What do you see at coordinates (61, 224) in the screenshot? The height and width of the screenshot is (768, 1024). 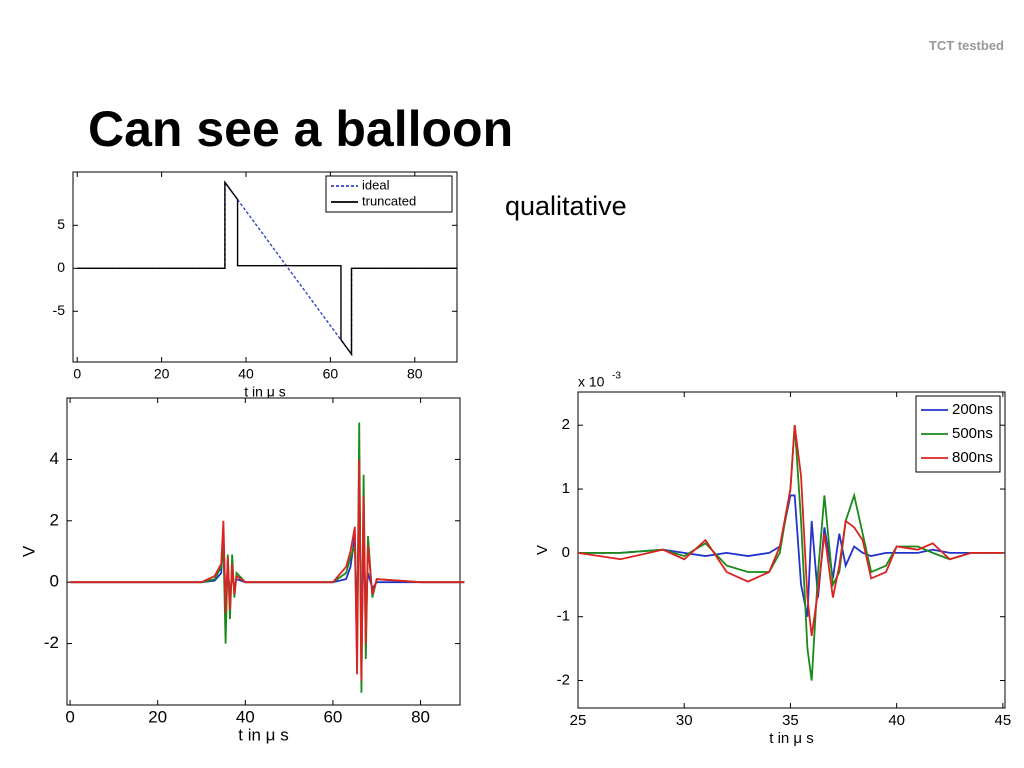 I see `y-tick-label: 5` at bounding box center [61, 224].